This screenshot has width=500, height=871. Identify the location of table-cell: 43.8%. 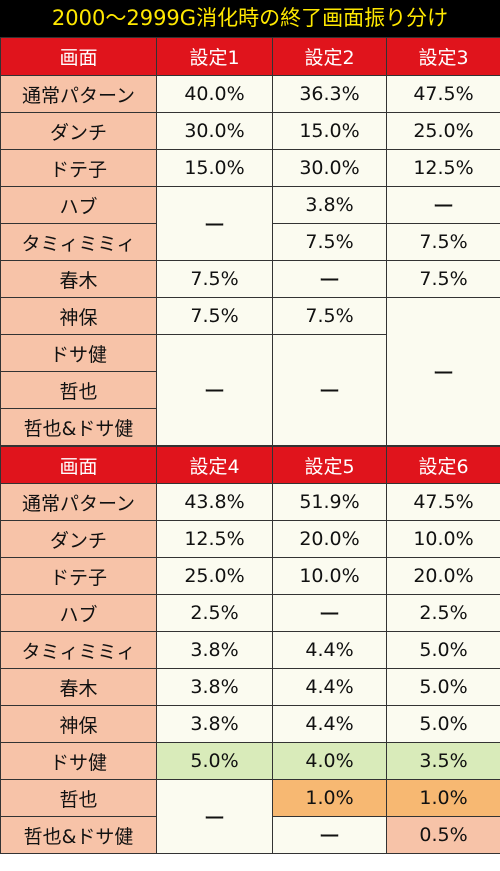
(214, 502).